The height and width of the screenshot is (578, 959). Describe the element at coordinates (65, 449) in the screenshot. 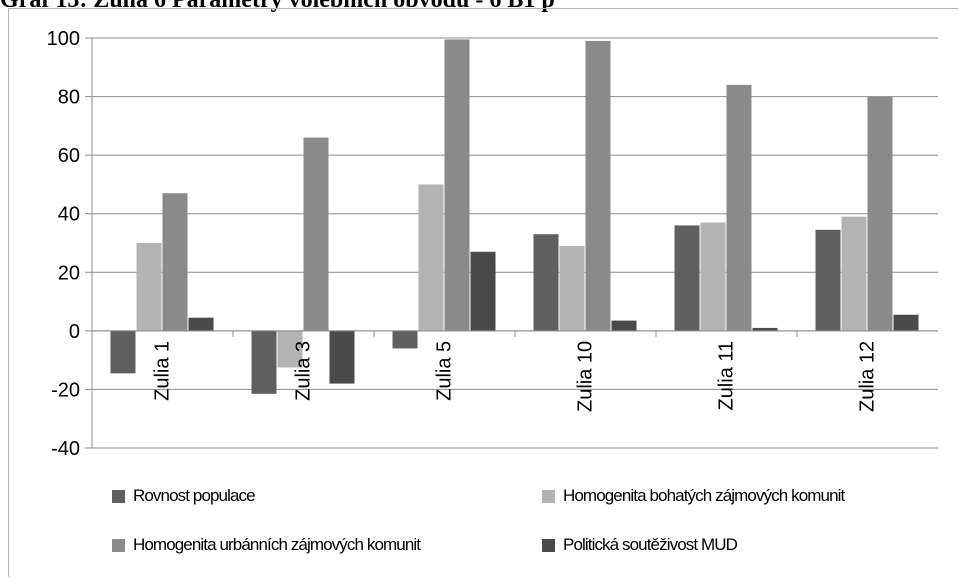

I see `y-tick-label: -40` at that location.